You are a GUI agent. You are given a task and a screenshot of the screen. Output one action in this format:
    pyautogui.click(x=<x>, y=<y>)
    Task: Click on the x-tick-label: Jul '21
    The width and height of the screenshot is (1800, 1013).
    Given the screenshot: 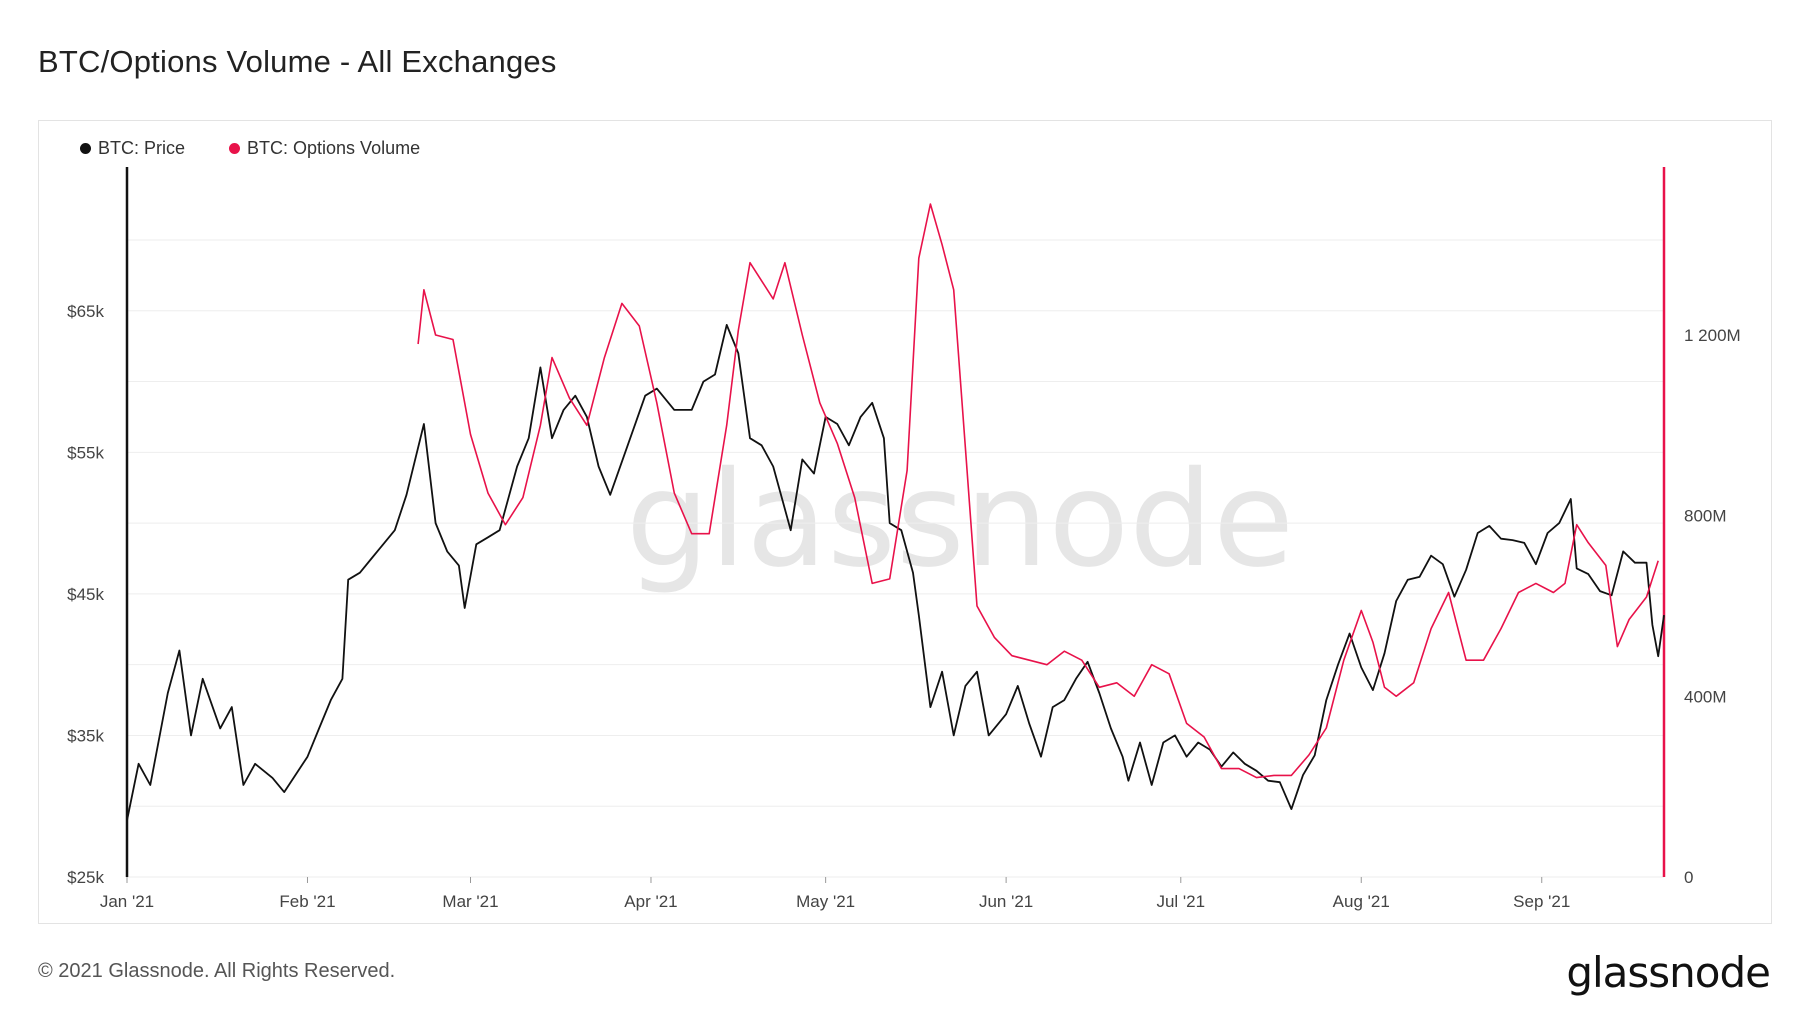 What is the action you would take?
    pyautogui.click(x=1180, y=901)
    